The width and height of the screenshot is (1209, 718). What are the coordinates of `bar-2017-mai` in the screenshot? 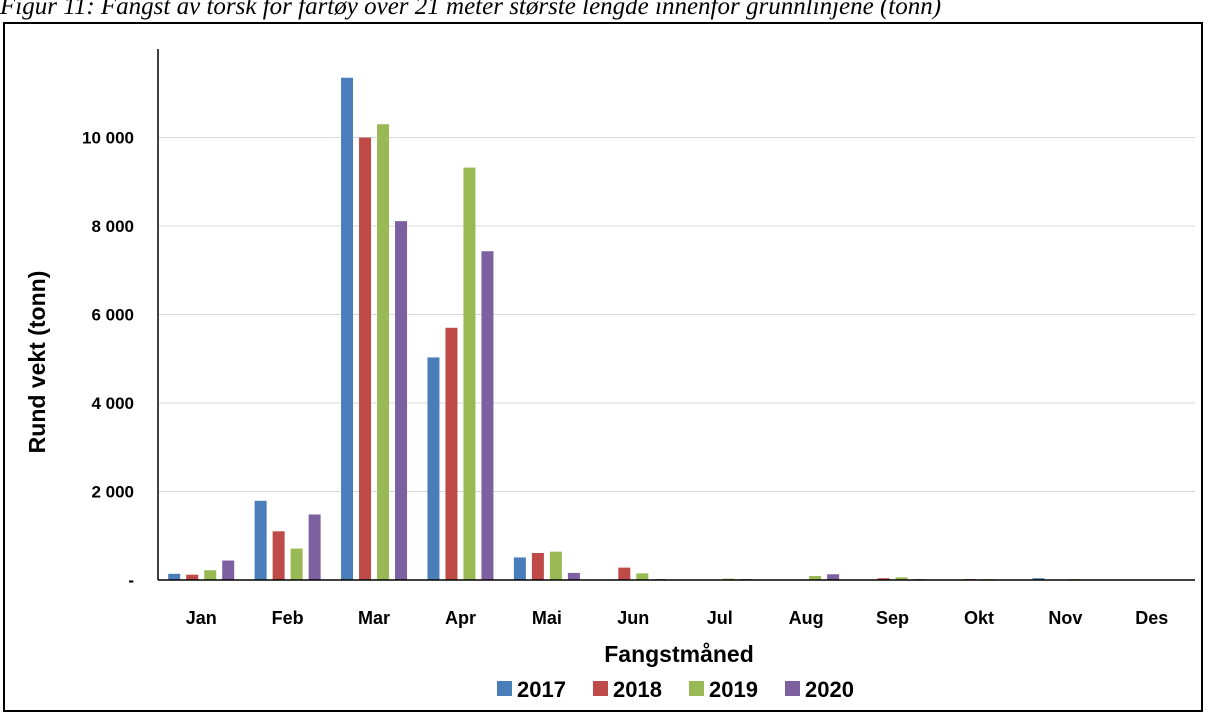 It's located at (519, 568).